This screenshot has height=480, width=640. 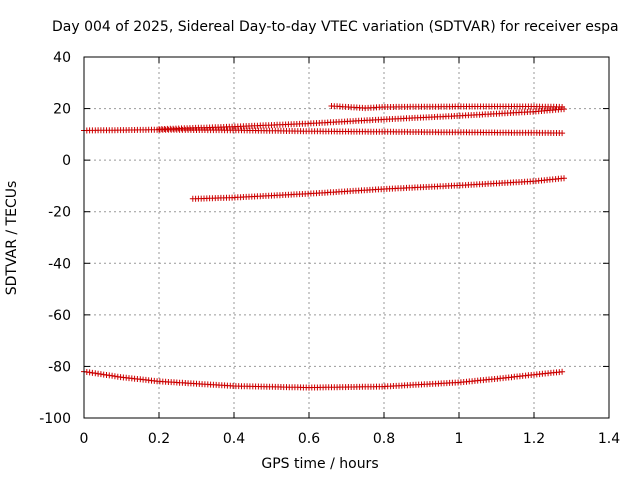 I want to click on y-tick-label: 0, so click(x=66, y=161).